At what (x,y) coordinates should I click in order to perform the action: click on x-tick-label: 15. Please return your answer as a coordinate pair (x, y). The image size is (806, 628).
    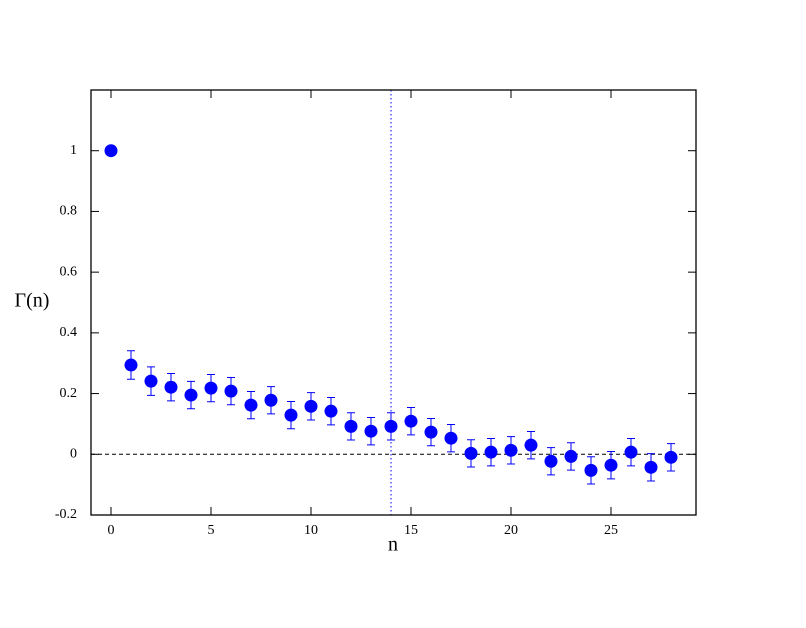
    Looking at the image, I should click on (411, 530).